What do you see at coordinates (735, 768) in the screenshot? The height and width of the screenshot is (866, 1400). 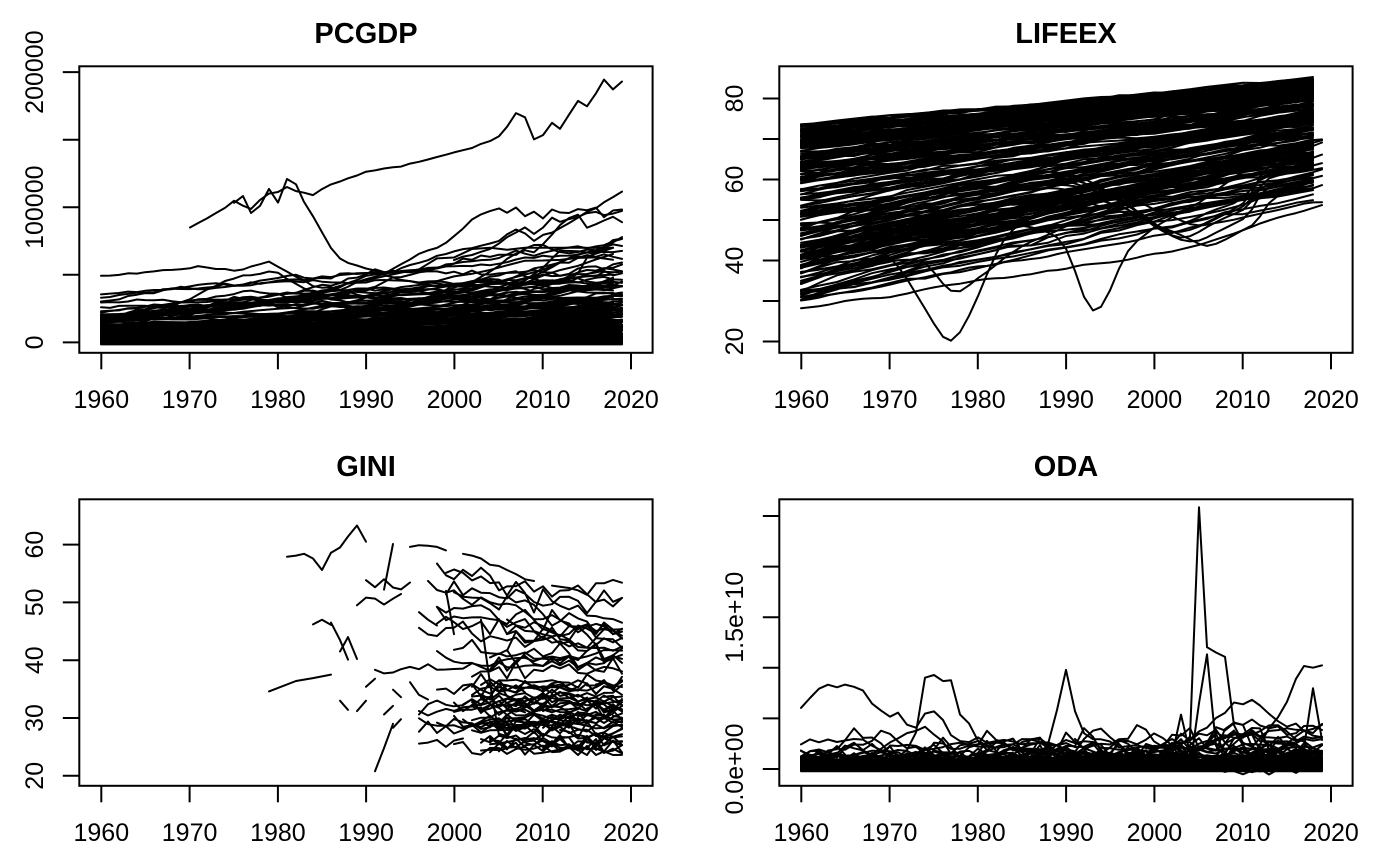 I see `svg-text: 0.0e+00` at bounding box center [735, 768].